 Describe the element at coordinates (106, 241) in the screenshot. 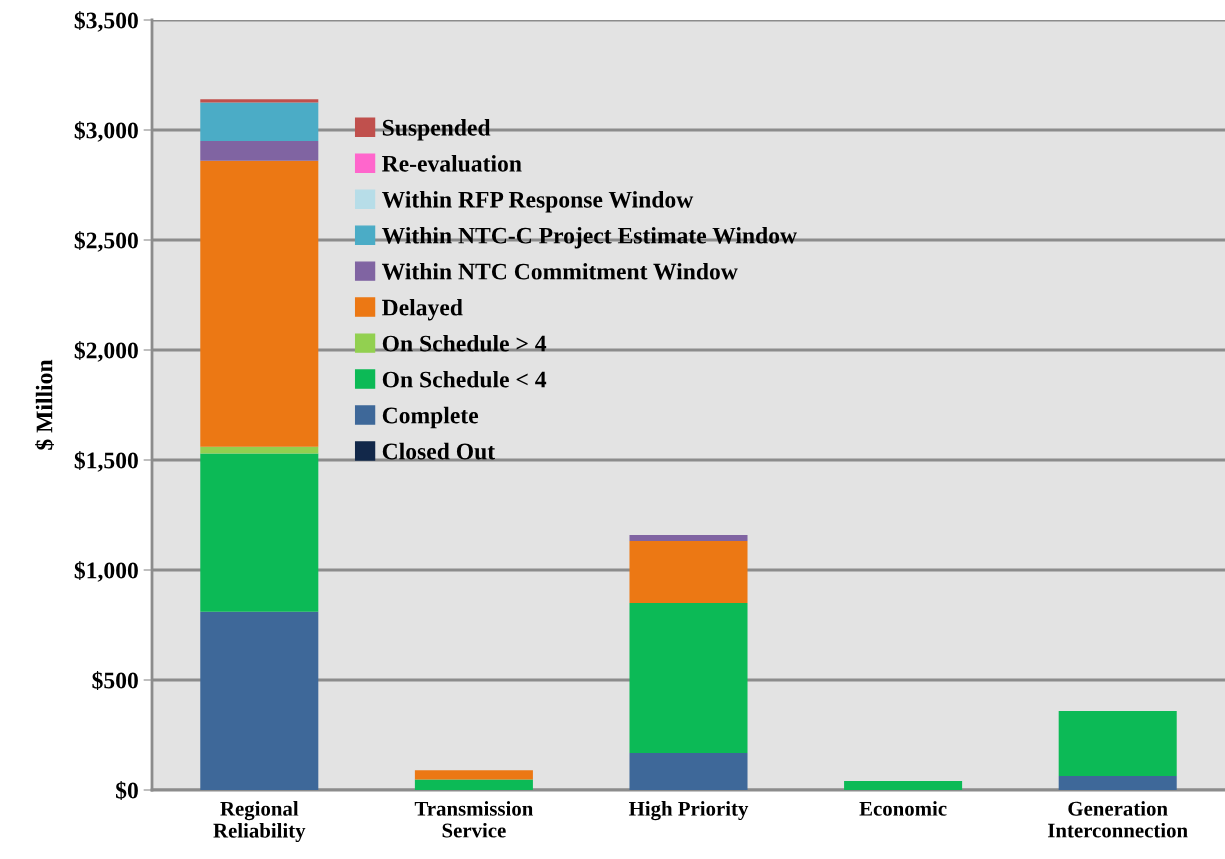

I see `y-tick-label: $2,500` at that location.